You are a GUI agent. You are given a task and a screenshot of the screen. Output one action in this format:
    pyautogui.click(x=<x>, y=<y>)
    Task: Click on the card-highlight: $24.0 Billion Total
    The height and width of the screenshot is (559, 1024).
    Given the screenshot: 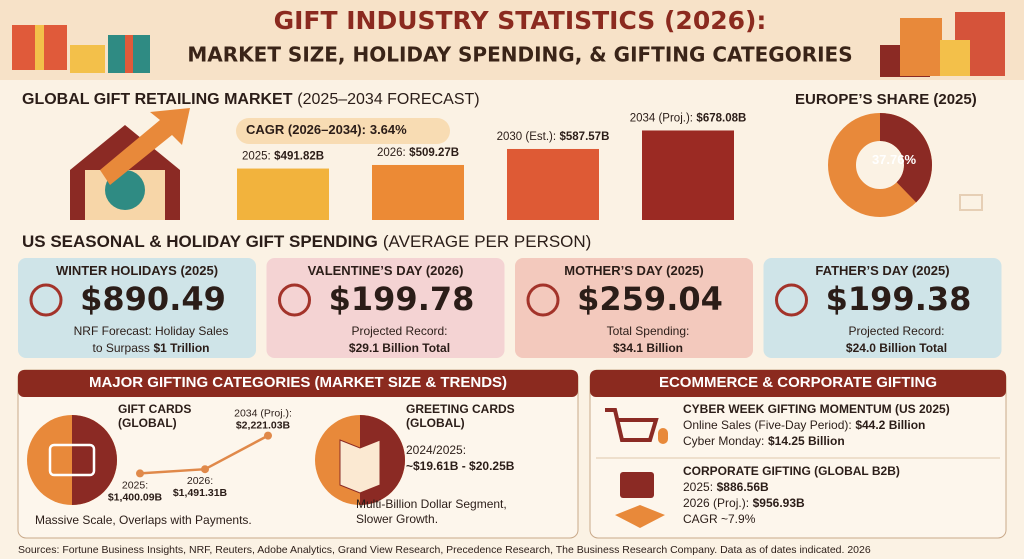 What is the action you would take?
    pyautogui.click(x=896, y=348)
    